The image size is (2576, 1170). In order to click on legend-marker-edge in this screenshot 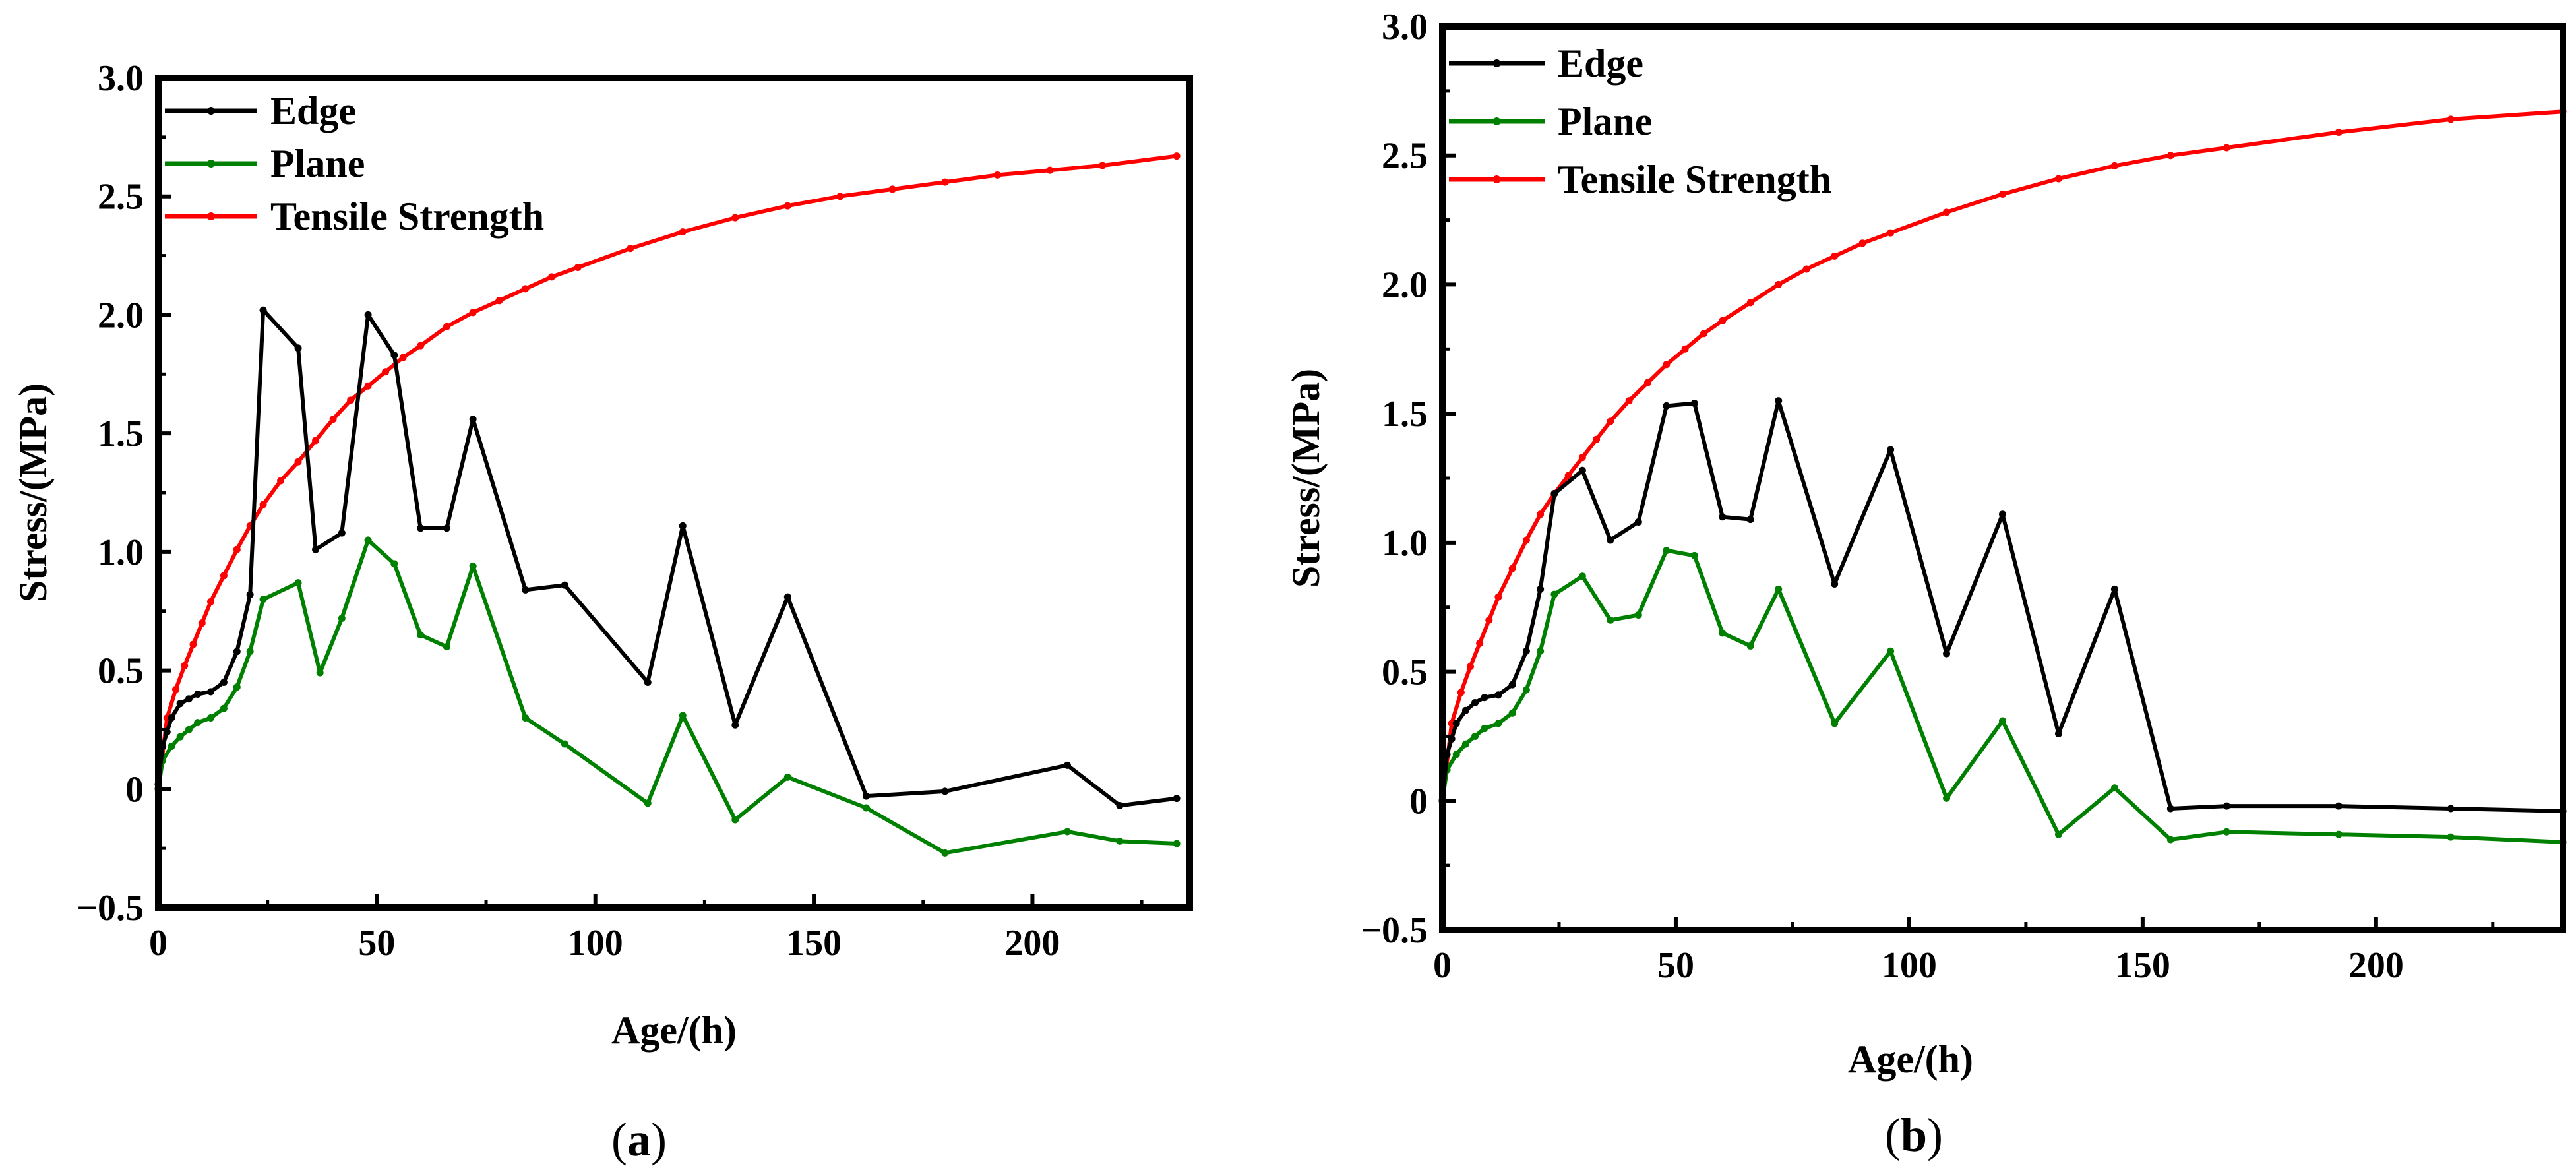, I will do `click(211, 111)`.